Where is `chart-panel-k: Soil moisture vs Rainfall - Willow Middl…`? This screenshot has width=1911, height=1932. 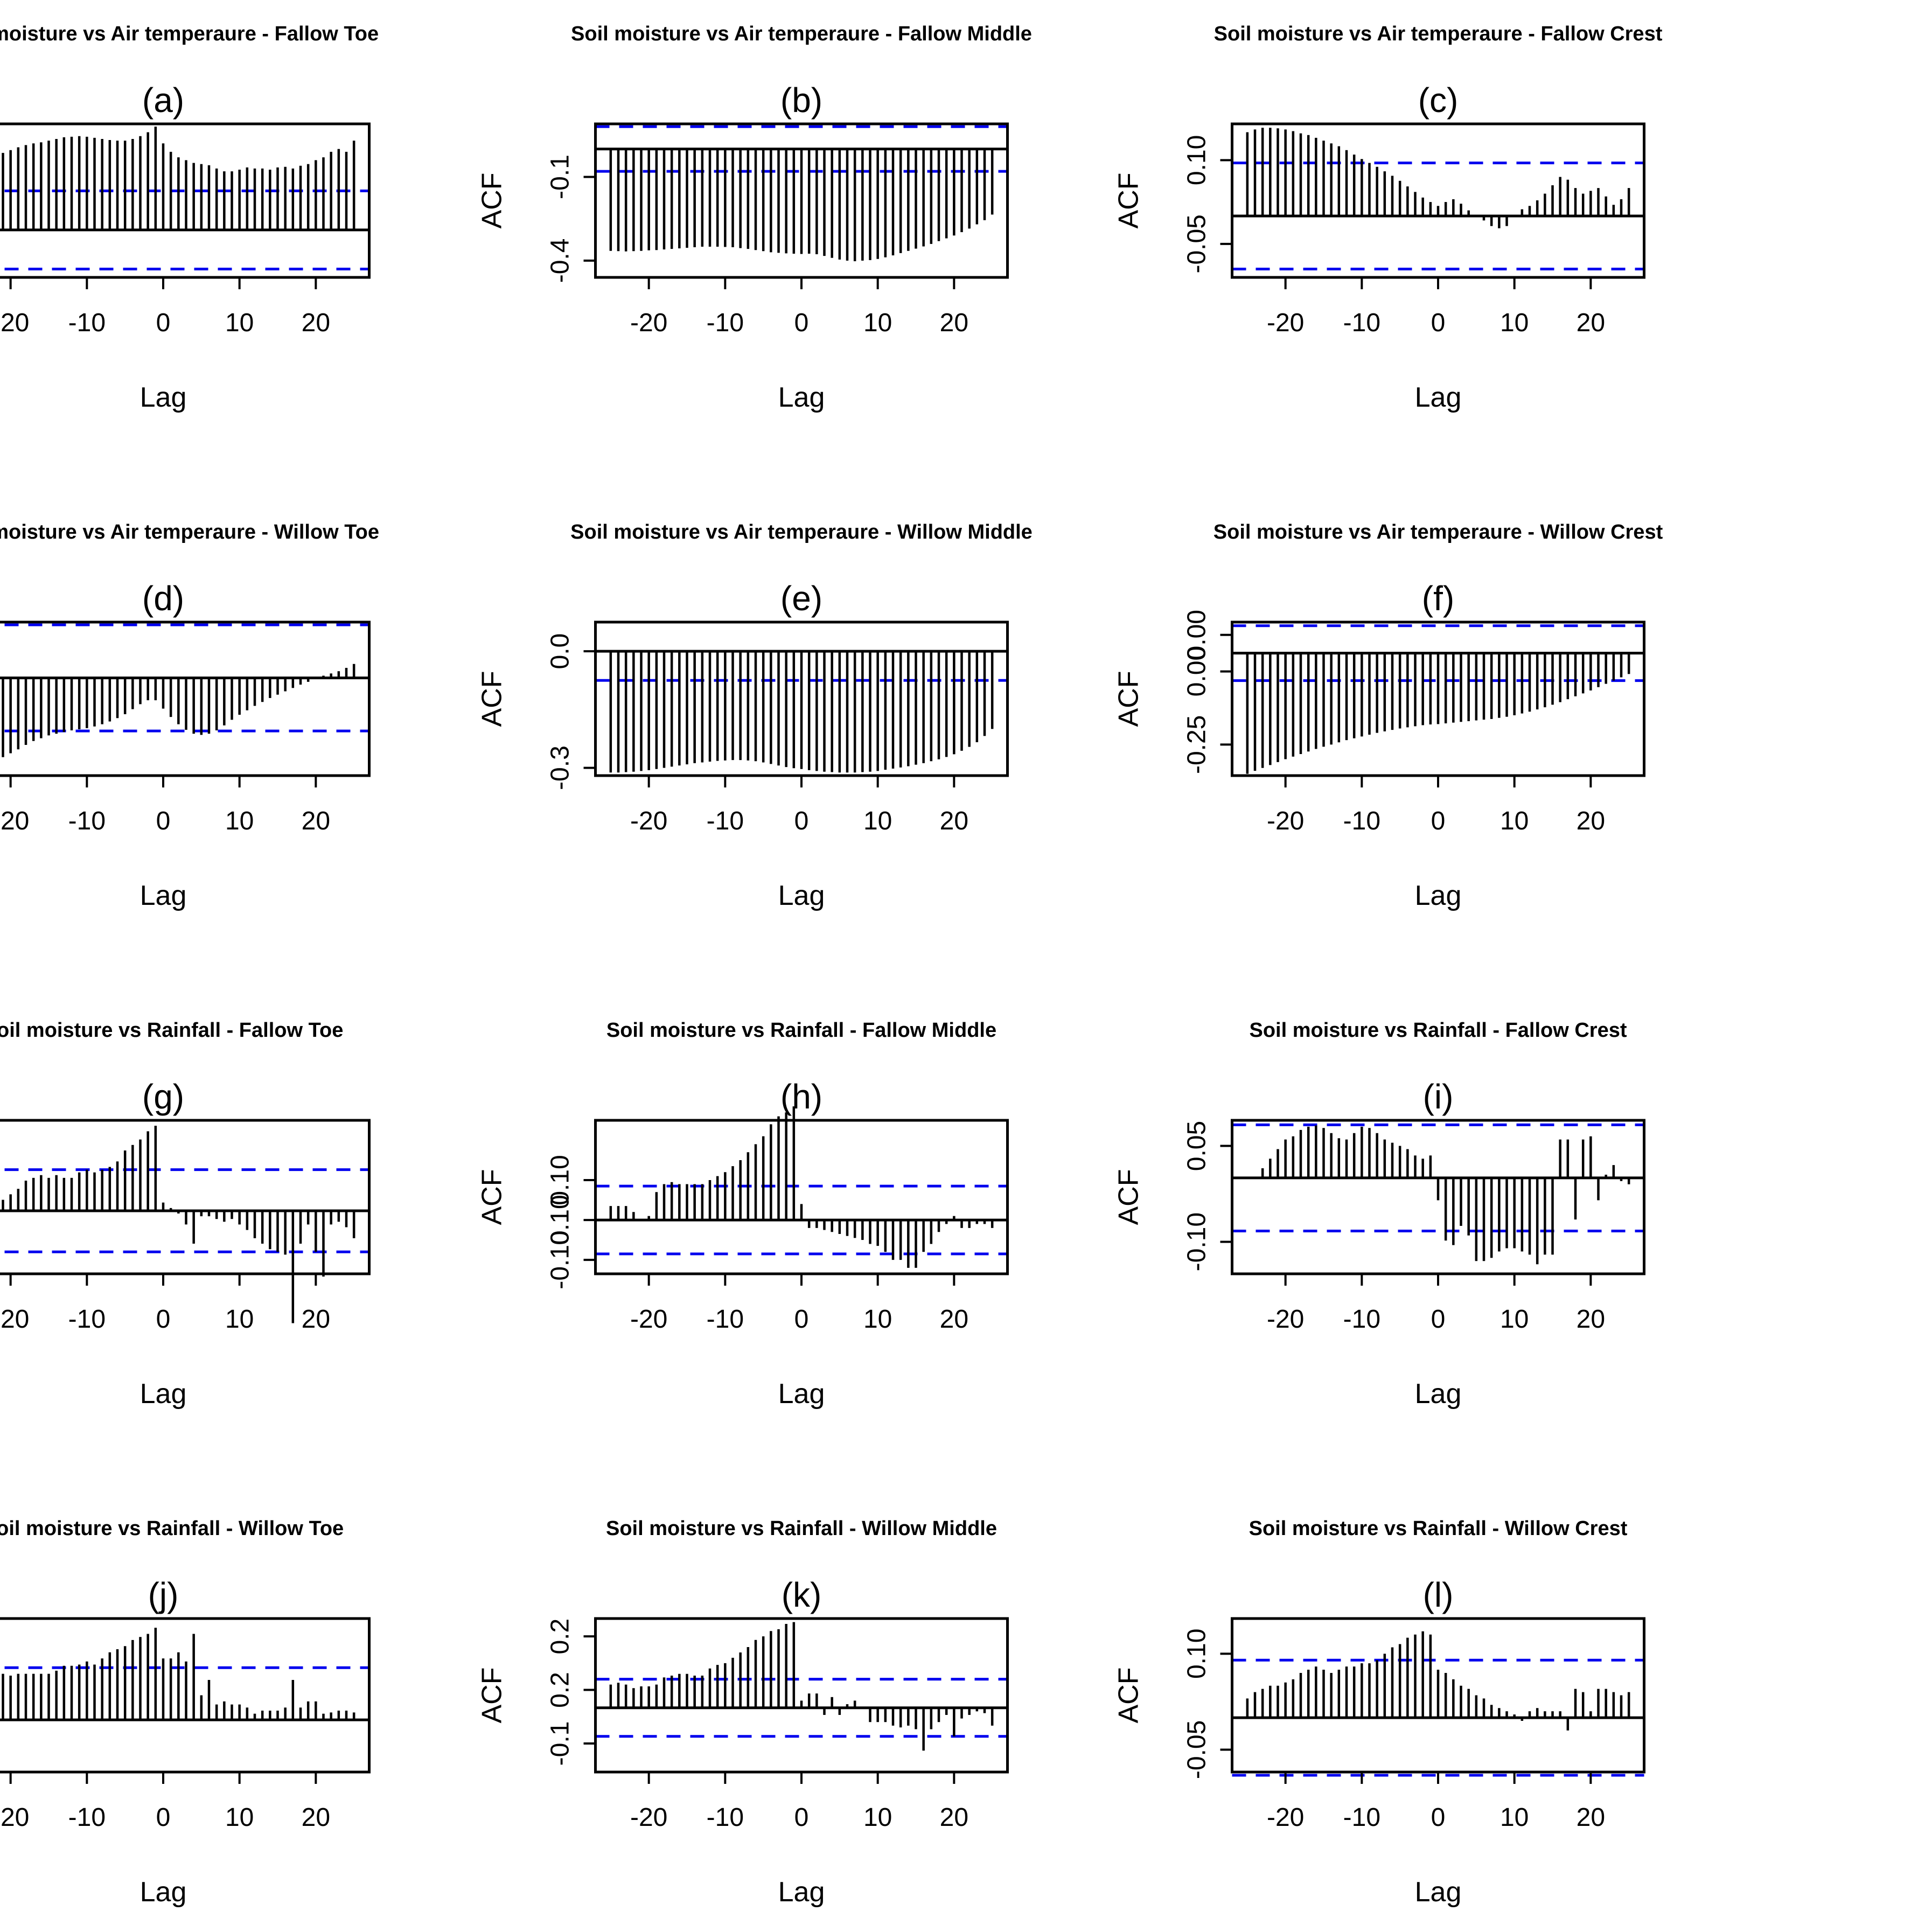 chart-panel-k: Soil moisture vs Rainfall - Willow Middl… is located at coordinates (743, 1712).